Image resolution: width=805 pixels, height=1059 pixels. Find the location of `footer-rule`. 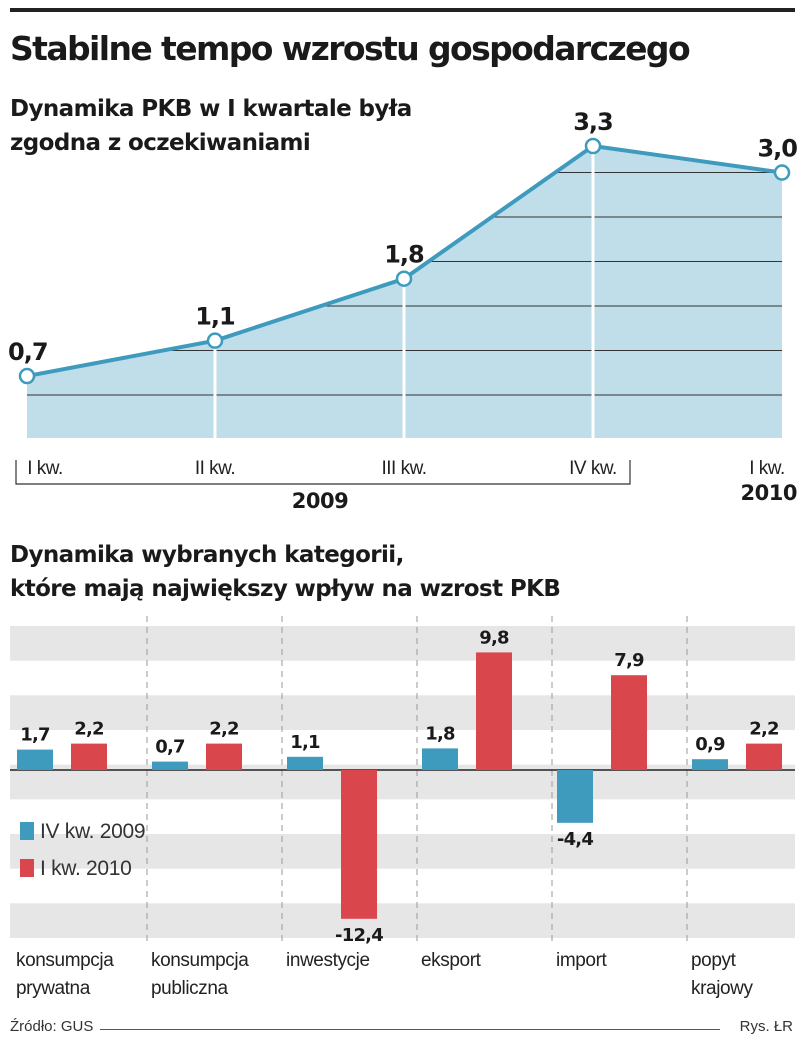

footer-rule is located at coordinates (410, 1029).